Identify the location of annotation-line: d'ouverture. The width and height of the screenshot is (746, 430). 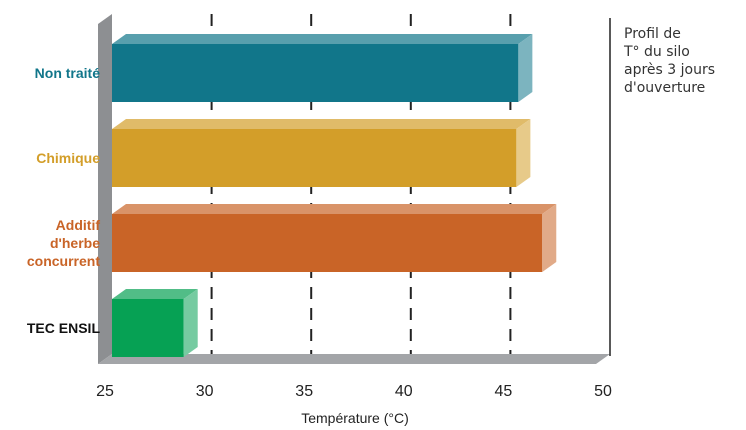
(664, 88).